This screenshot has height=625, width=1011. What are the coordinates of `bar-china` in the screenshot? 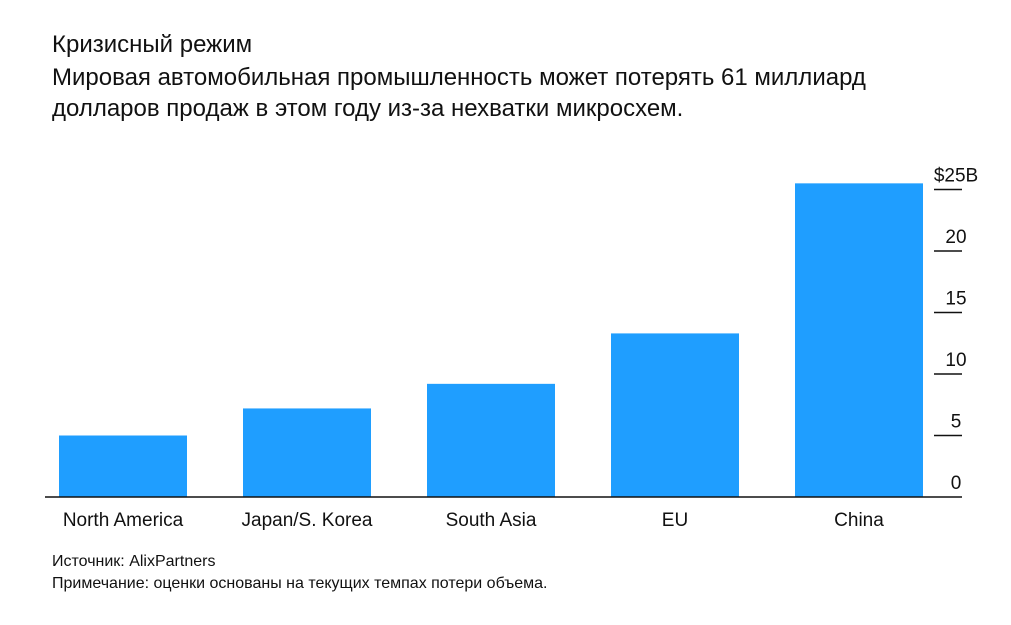 It's located at (859, 340).